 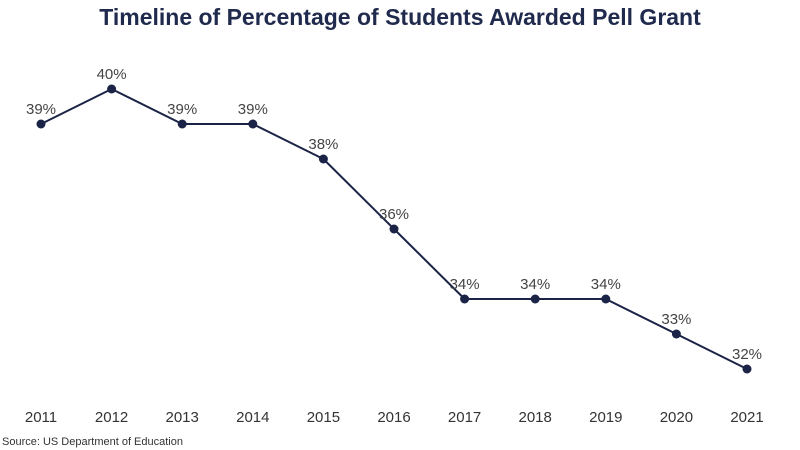 What do you see at coordinates (182, 417) in the screenshot?
I see `x-tick-label-2013: 2013` at bounding box center [182, 417].